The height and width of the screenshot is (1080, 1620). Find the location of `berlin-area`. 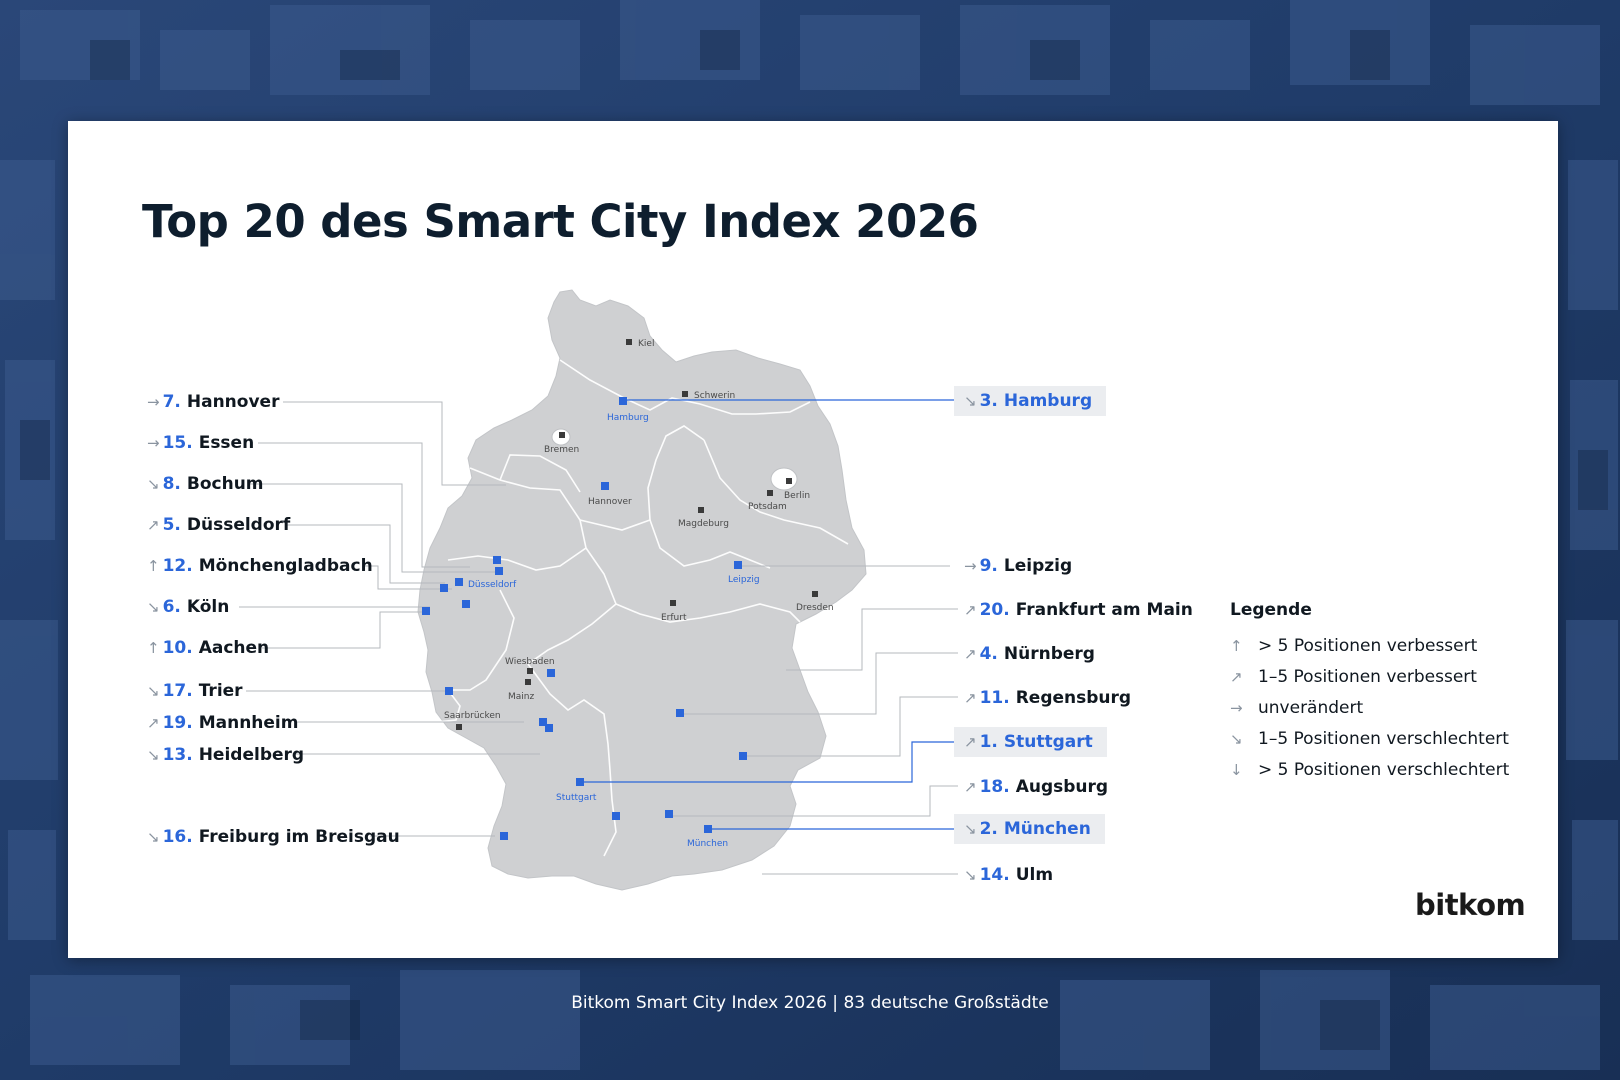

berlin-area is located at coordinates (784, 479).